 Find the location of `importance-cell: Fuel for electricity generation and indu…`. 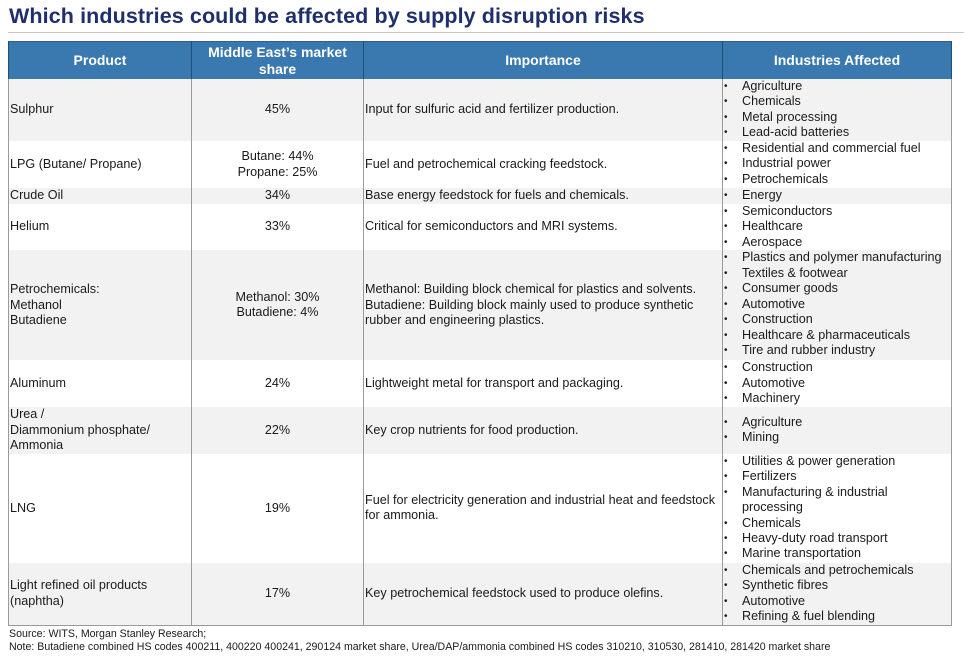

importance-cell: Fuel for electricity generation and indu… is located at coordinates (543, 508).